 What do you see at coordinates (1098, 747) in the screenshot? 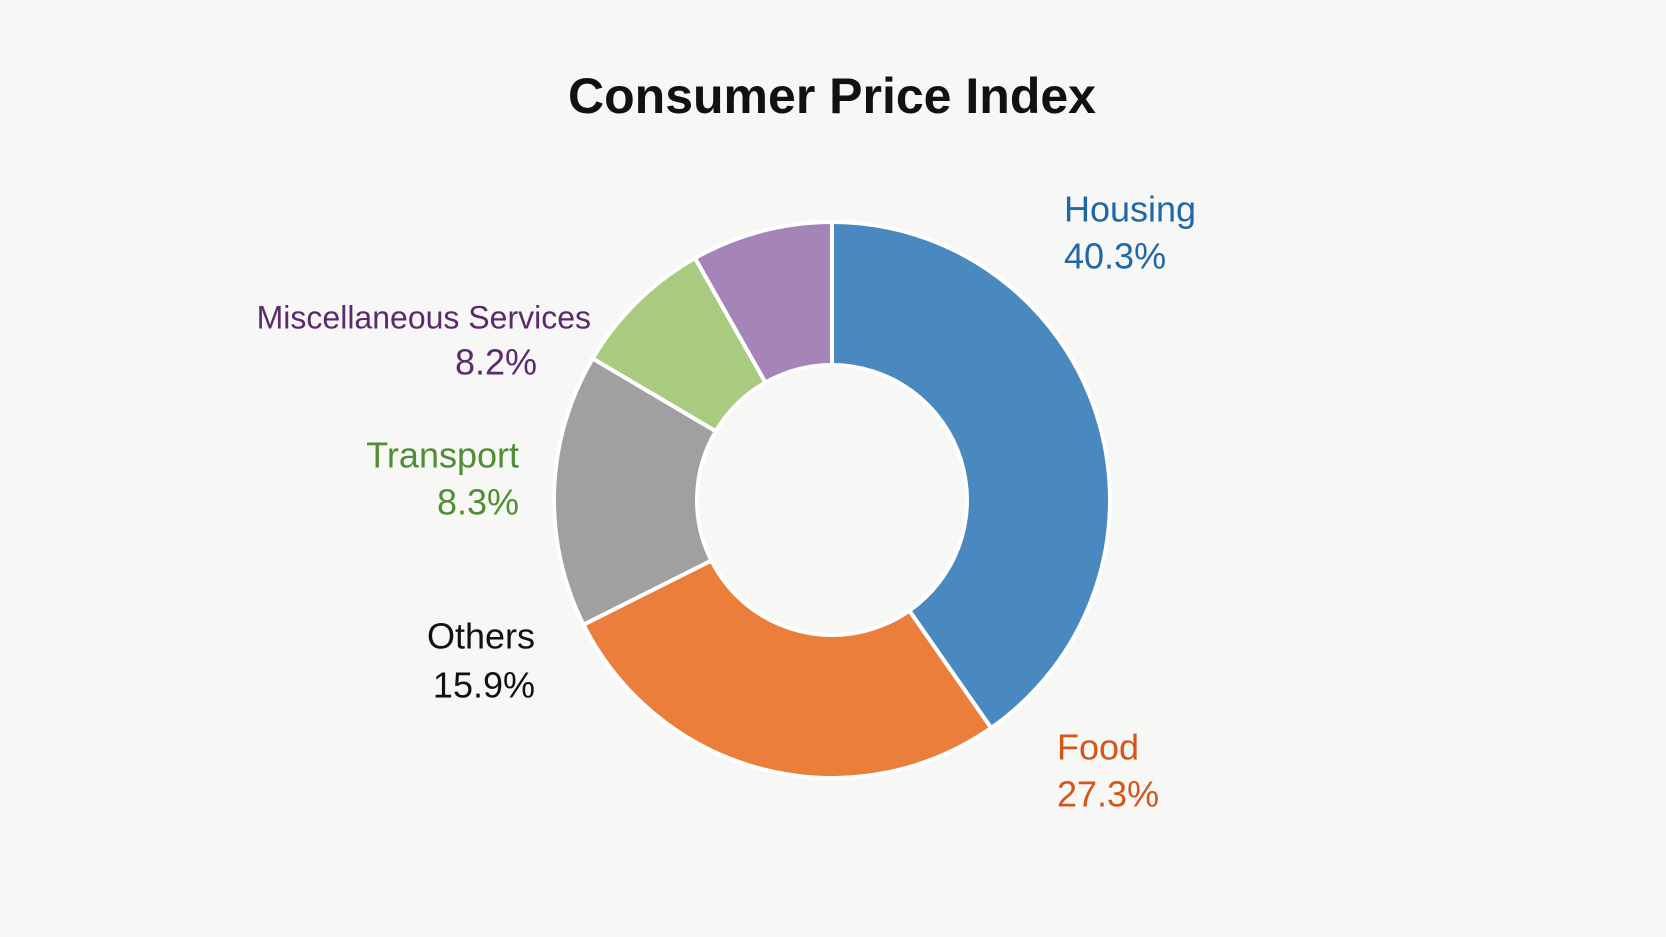
I see `category-label: Food` at bounding box center [1098, 747].